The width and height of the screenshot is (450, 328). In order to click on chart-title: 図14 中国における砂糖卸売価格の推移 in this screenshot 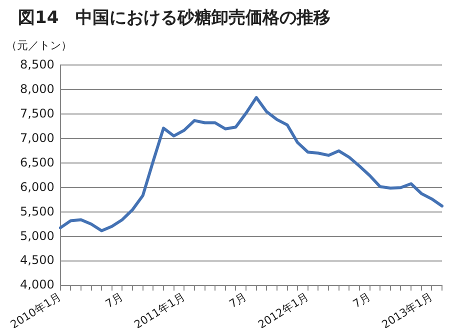, I will do `click(174, 18)`.